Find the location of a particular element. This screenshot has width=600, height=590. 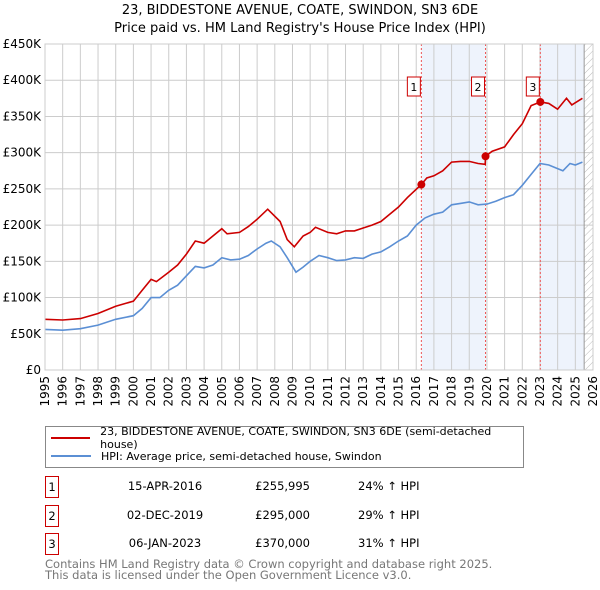

hpi-change: 31% ↑ HPI is located at coordinates (389, 543).